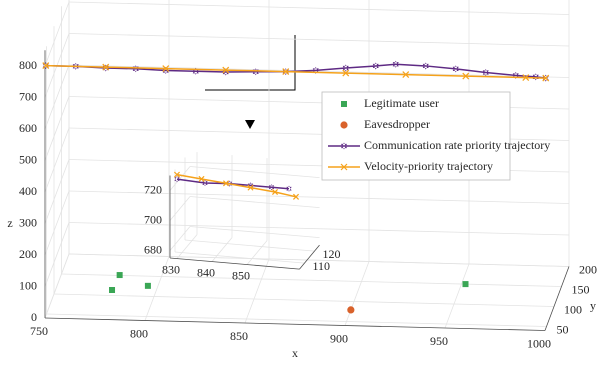 This screenshot has width=604, height=366. I want to click on x-tick-label: 830, so click(171, 269).